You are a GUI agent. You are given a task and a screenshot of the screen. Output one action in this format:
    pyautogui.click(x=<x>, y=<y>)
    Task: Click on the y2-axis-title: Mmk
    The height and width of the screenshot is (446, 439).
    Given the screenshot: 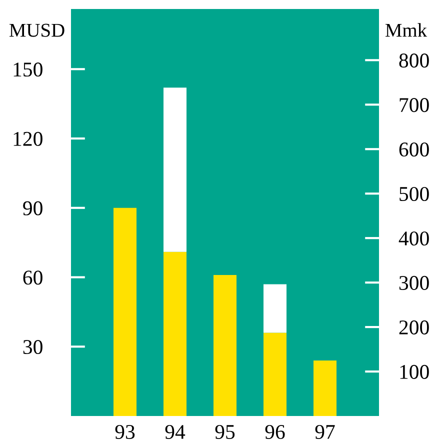 What is the action you would take?
    pyautogui.click(x=406, y=30)
    